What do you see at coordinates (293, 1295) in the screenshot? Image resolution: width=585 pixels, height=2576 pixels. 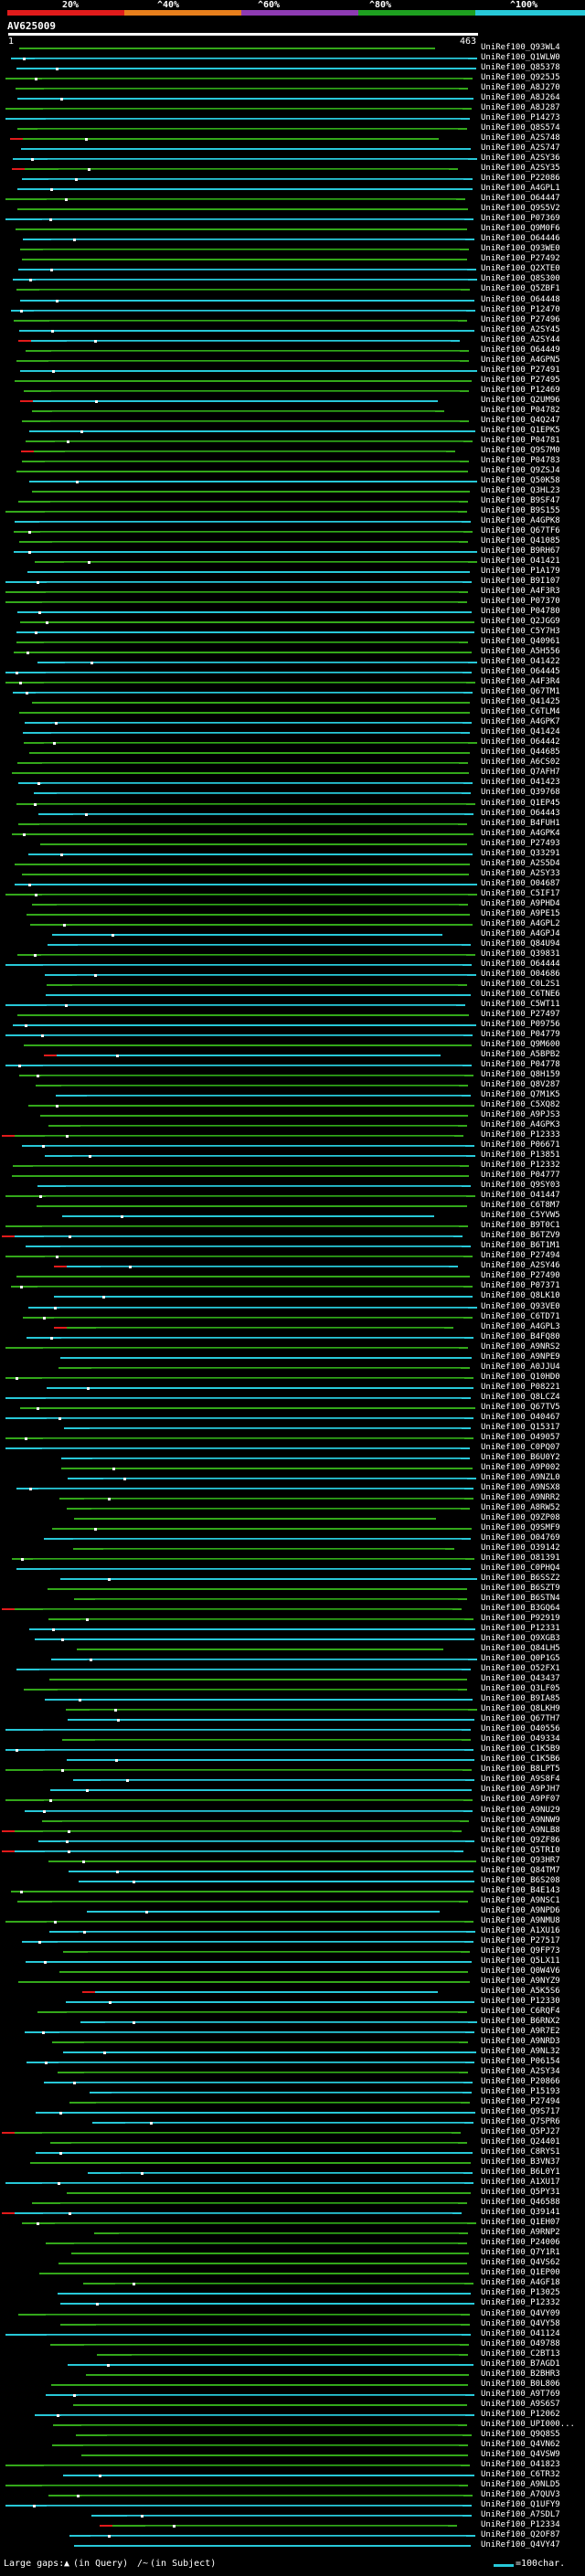 I see `hit-row: UniRef100_Q8LK10` at bounding box center [293, 1295].